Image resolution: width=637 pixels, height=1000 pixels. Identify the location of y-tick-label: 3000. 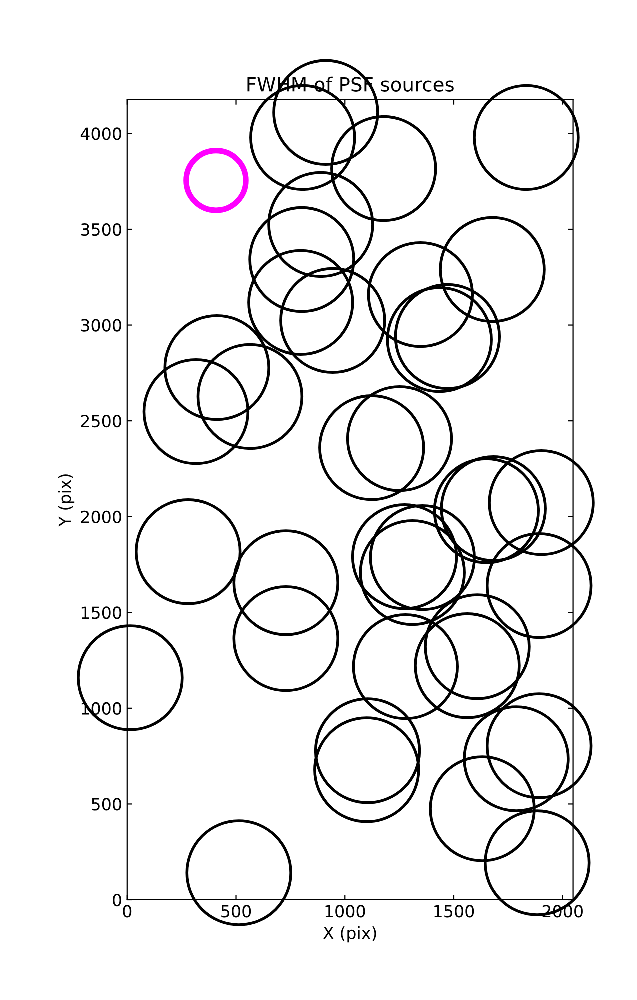
(101, 325).